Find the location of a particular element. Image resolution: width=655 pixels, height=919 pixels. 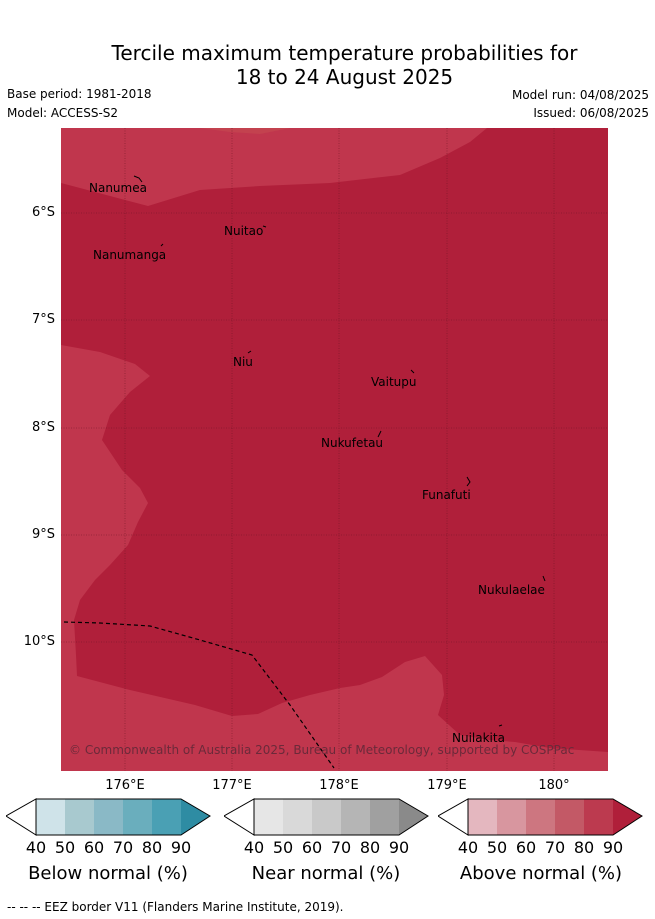

near-normal-colorbar is located at coordinates (326, 817).